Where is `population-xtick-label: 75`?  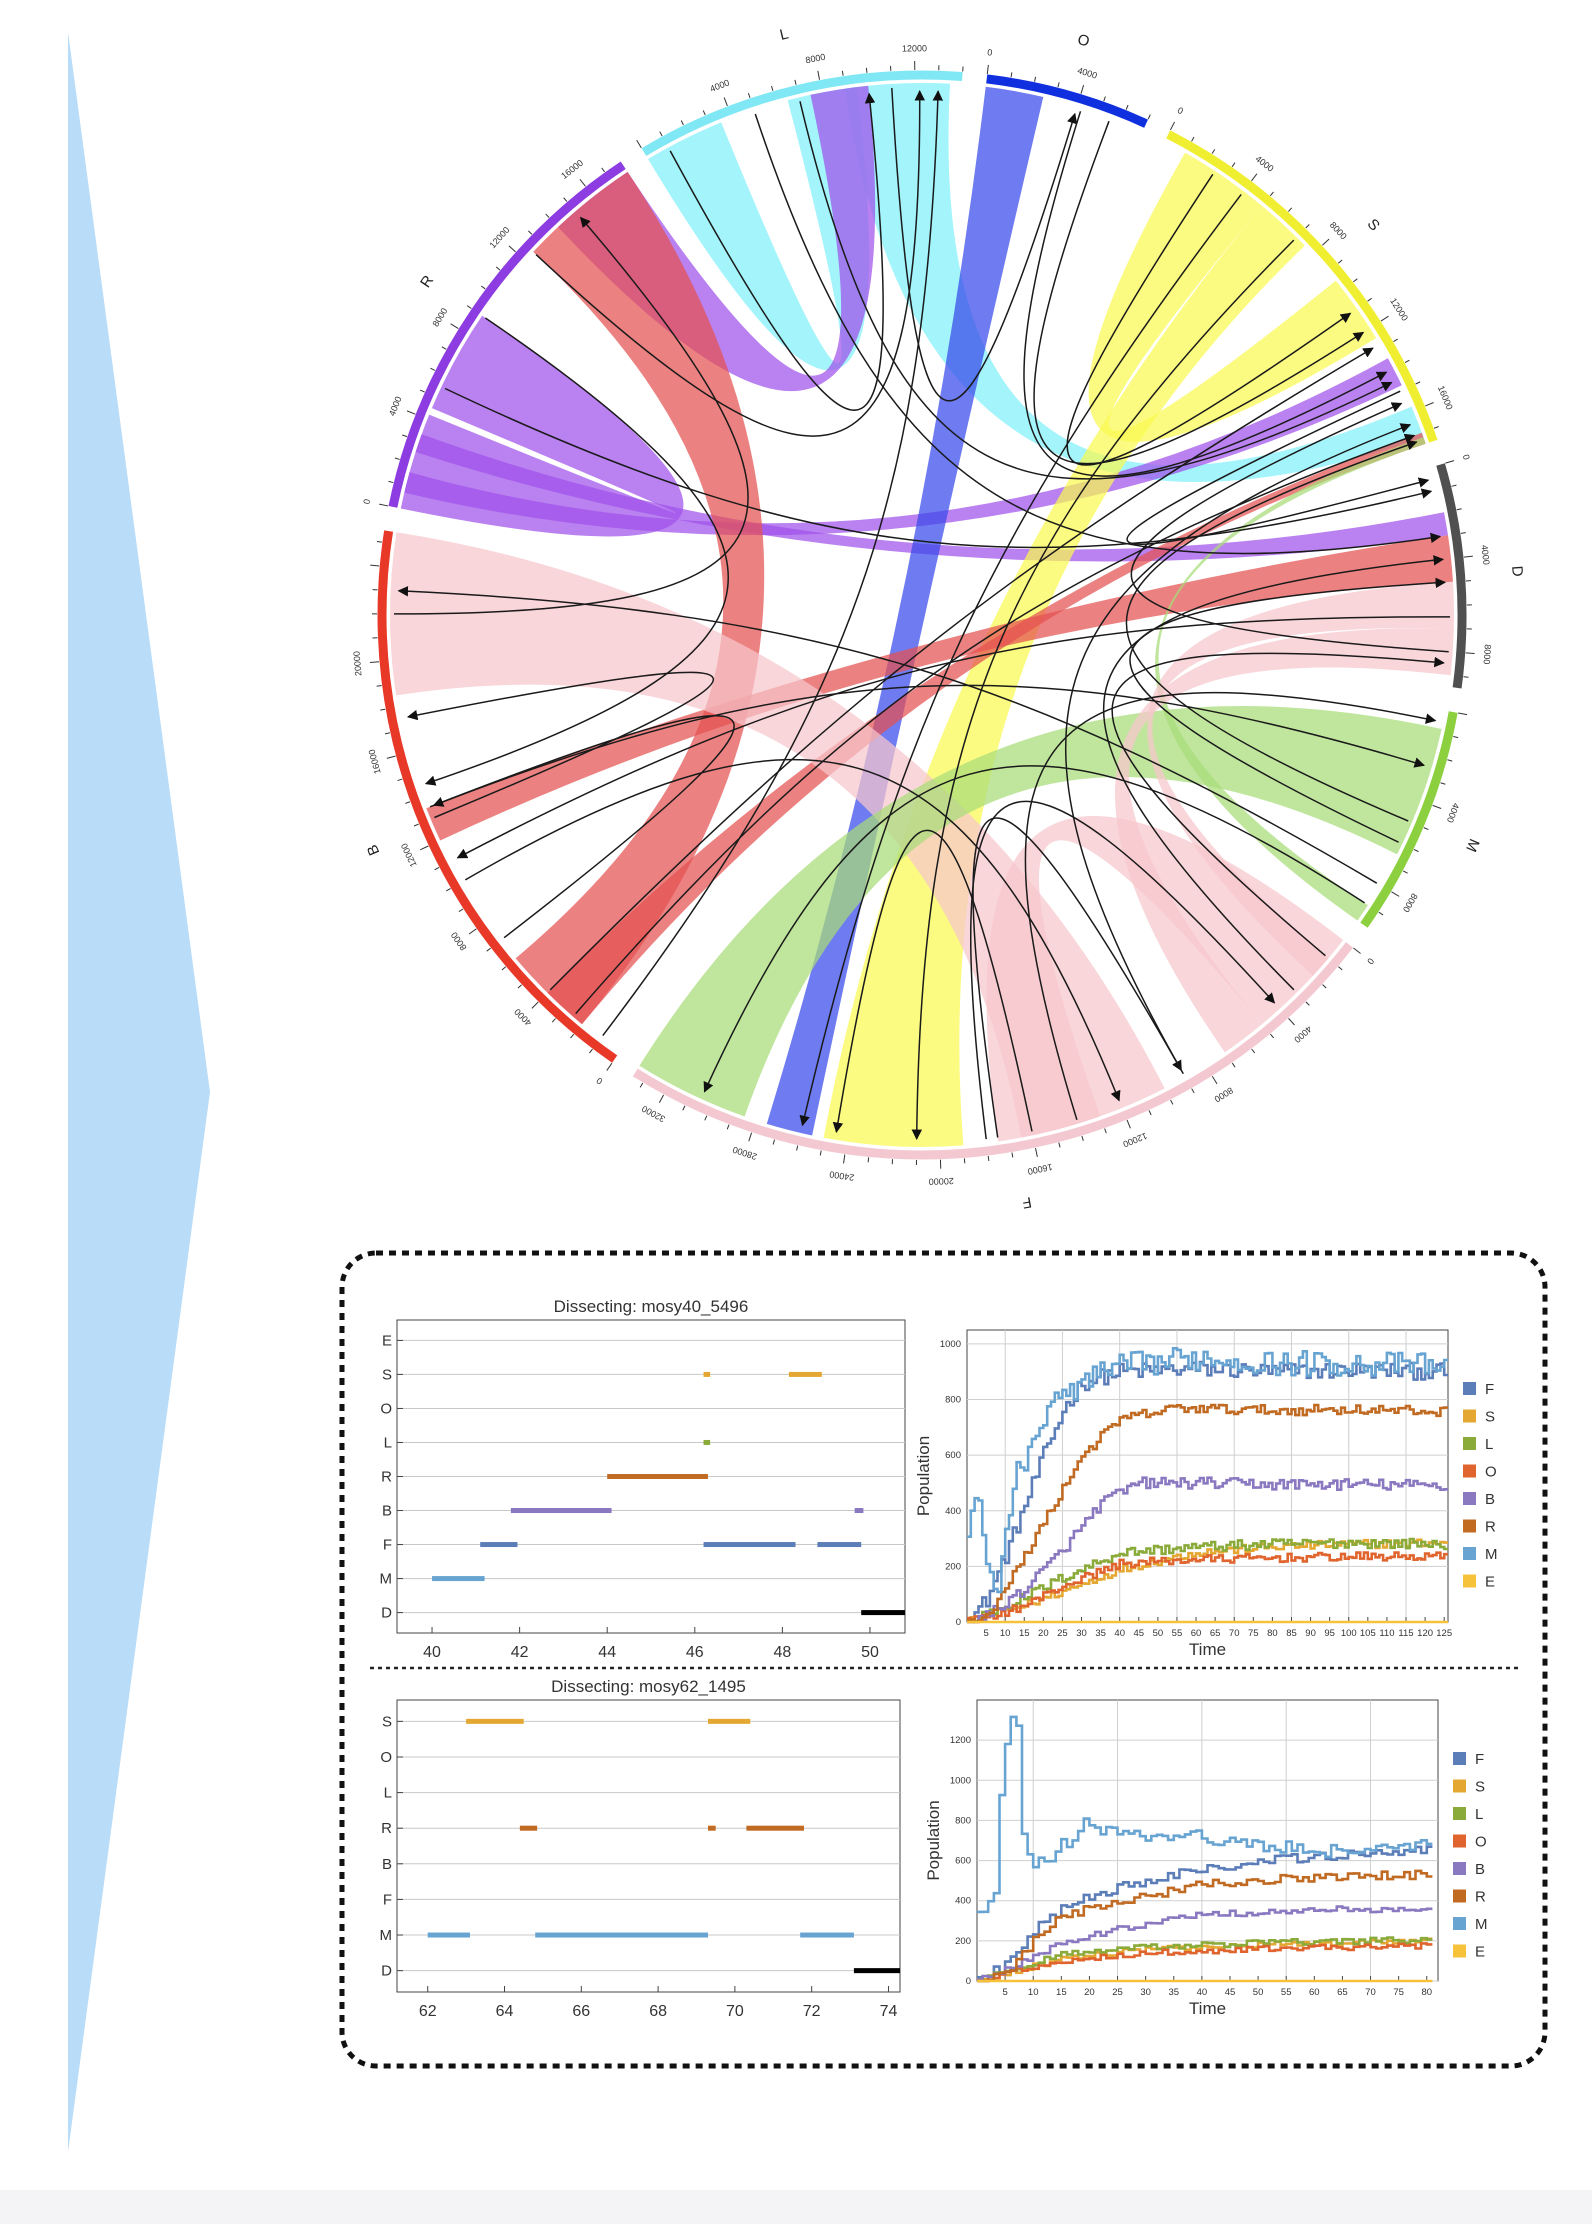 population-xtick-label: 75 is located at coordinates (1253, 1633).